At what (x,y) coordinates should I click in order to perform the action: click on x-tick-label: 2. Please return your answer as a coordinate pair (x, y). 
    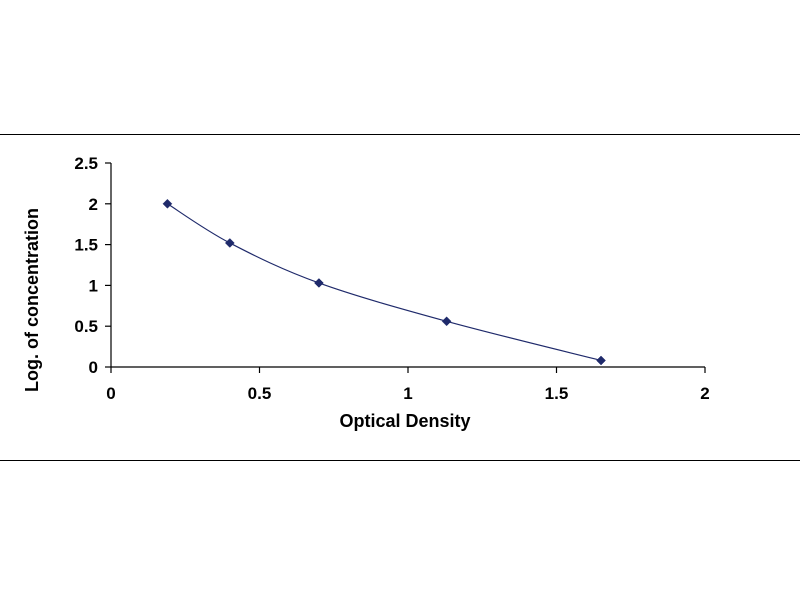
    Looking at the image, I should click on (704, 393).